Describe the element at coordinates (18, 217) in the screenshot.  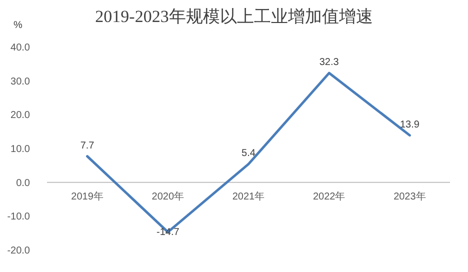
I see `y-tick-label: -10.0` at that location.